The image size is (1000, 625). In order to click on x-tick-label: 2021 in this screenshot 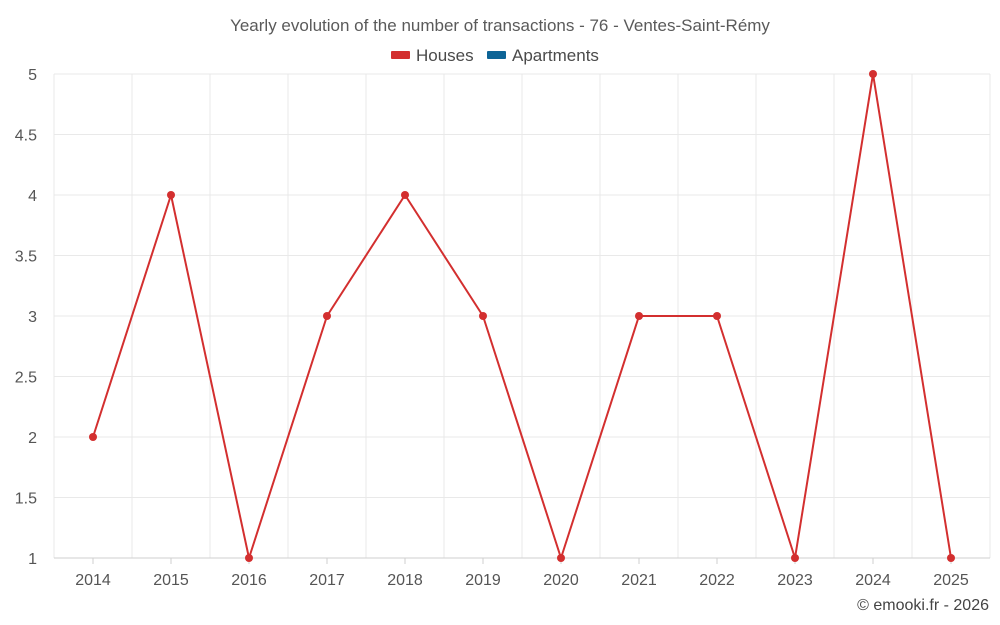, I will do `click(639, 580)`.